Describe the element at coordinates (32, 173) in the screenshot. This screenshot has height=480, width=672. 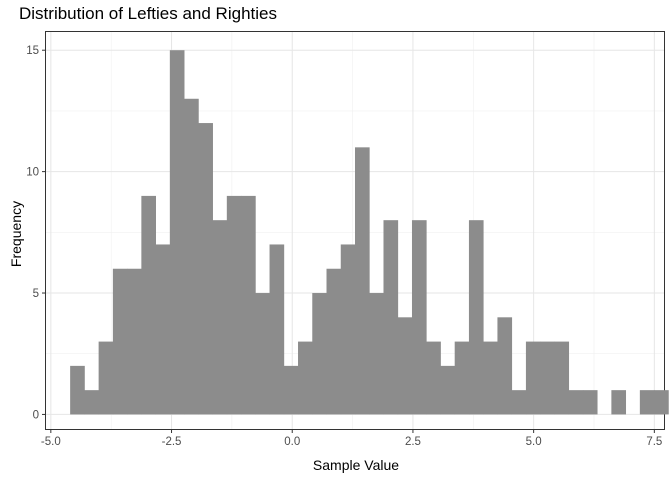
I see `y-tick-label: 10` at that location.